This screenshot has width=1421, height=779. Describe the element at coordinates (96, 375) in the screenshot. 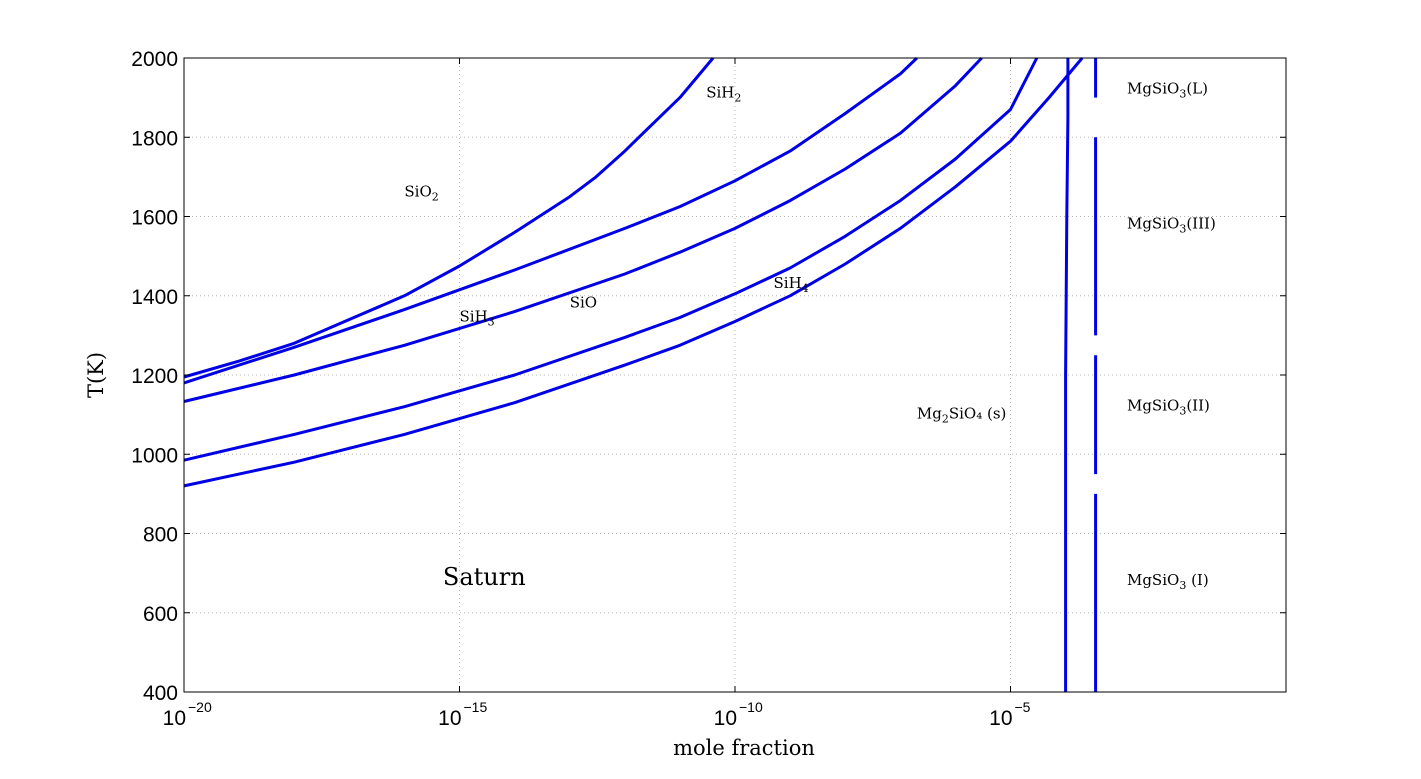

I see `y-axis-title: T(K)` at that location.